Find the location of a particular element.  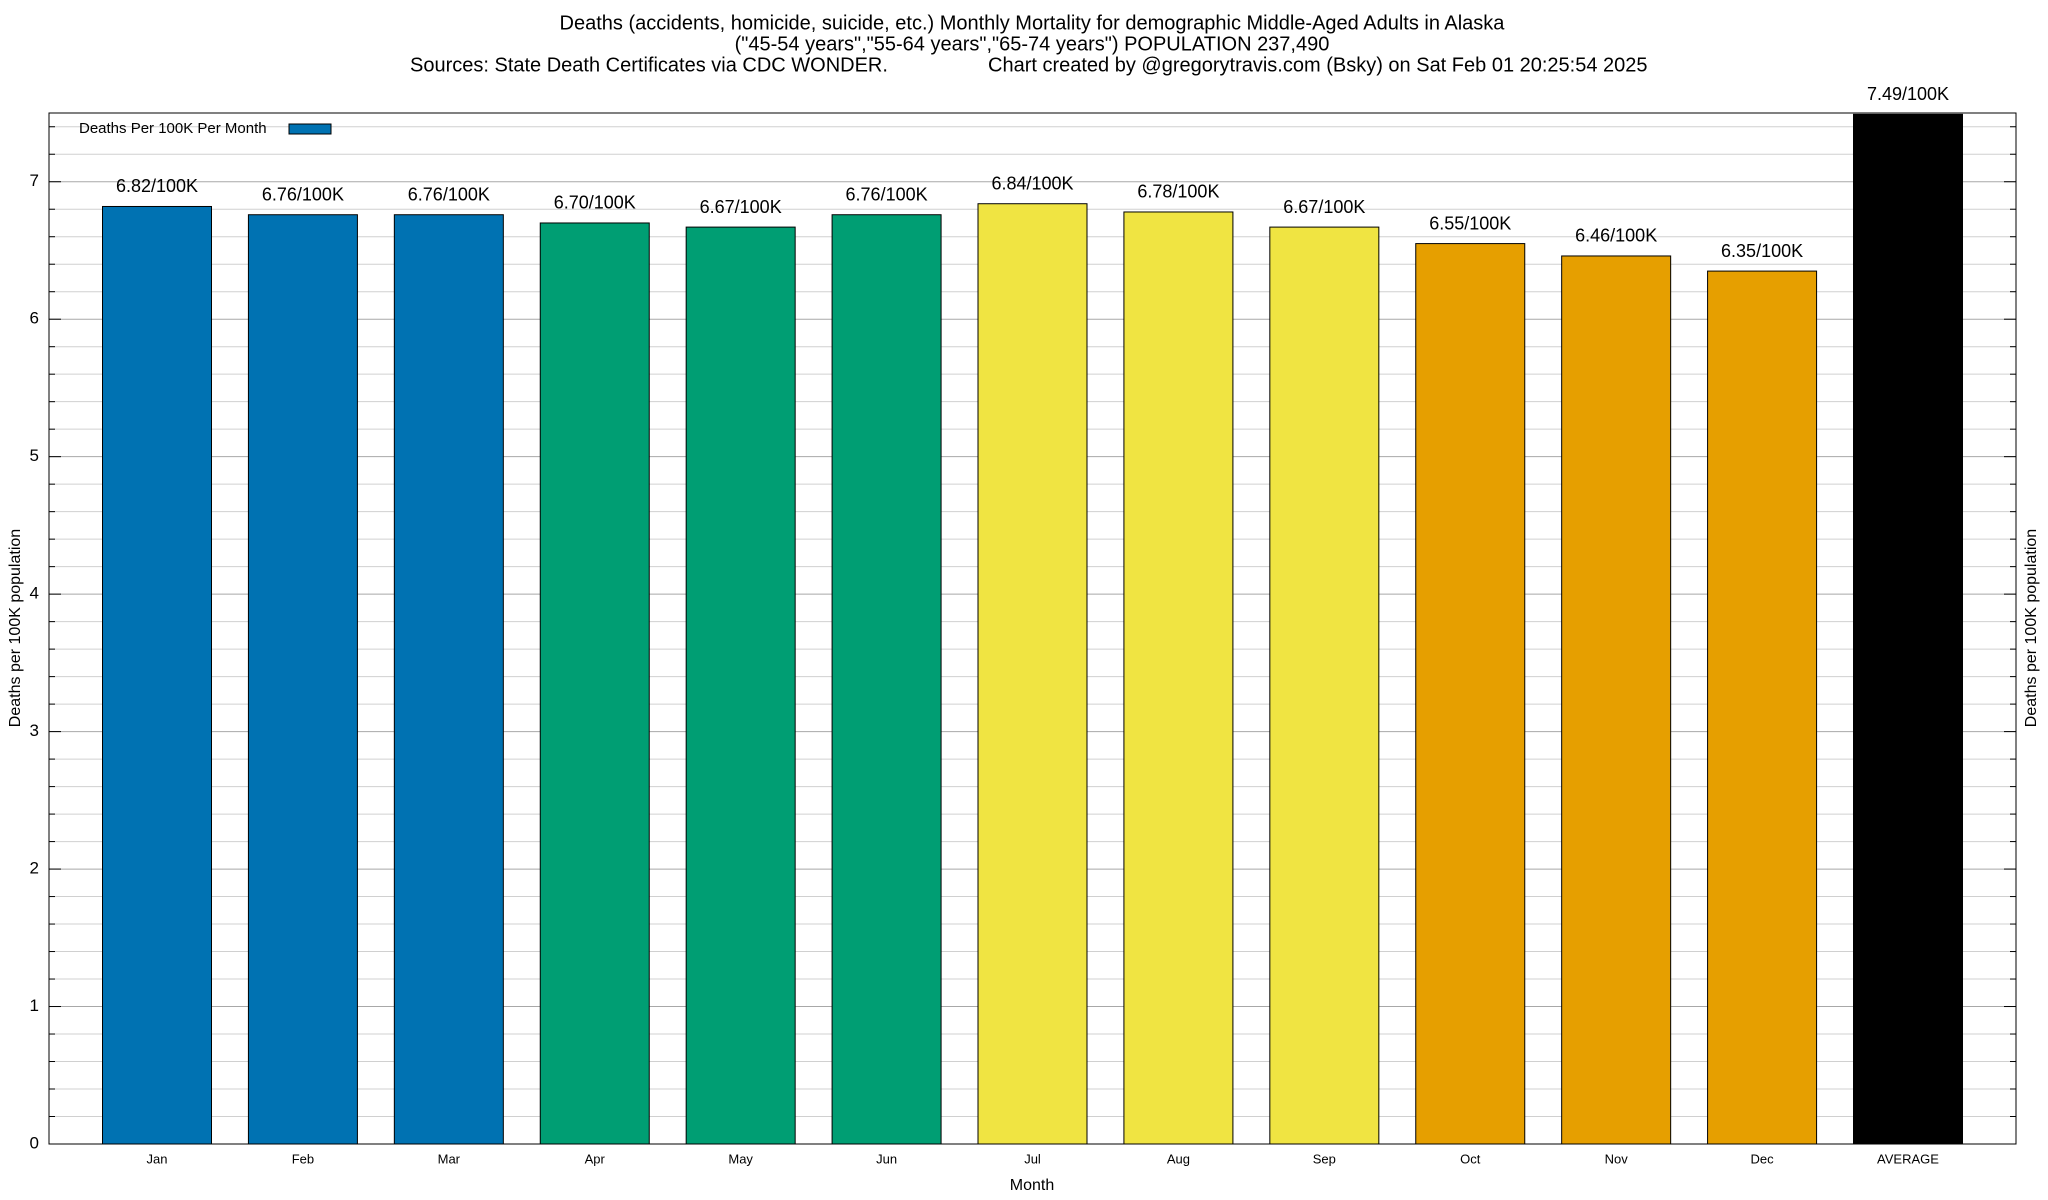

y-tick-label: 1 is located at coordinates (34, 1005).